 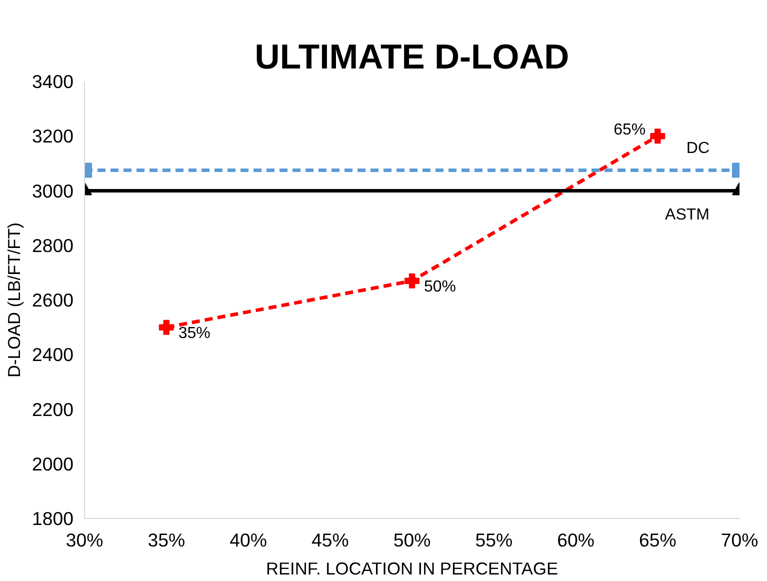 I want to click on x-tick-label: 65%, so click(x=657, y=540).